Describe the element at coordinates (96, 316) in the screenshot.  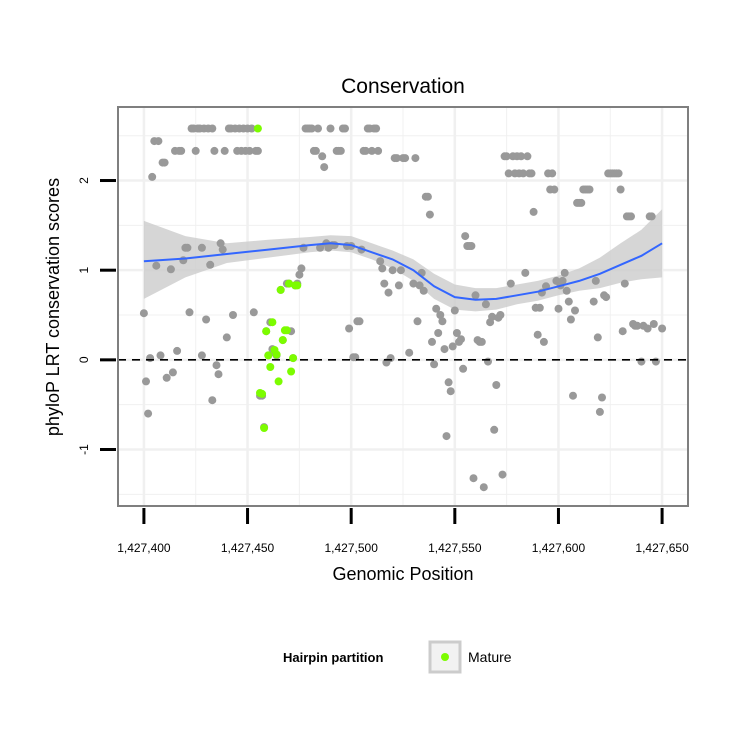
I see `y-axis: -1 0 1 2` at that location.